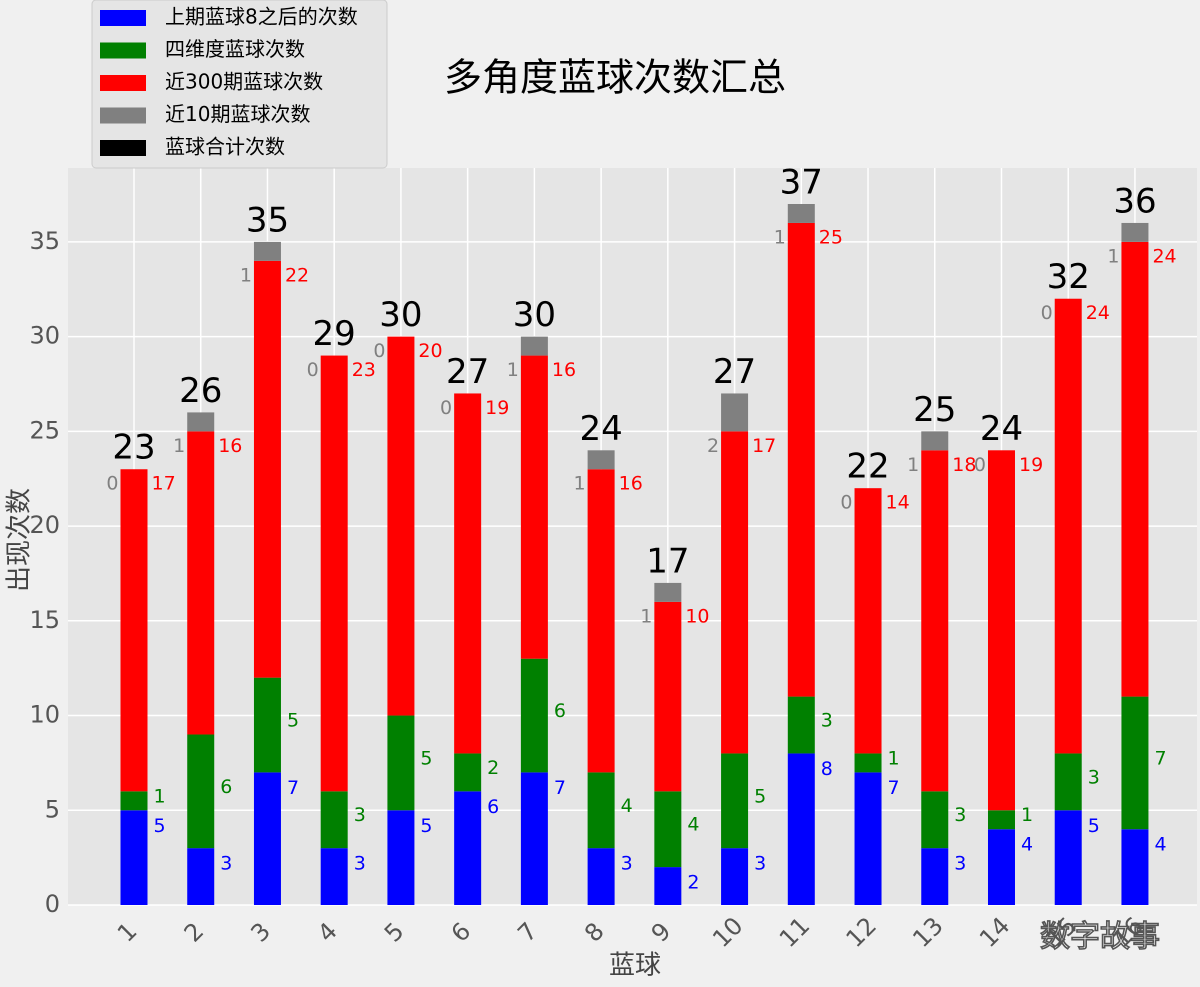 The height and width of the screenshot is (987, 1200). What do you see at coordinates (225, 147) in the screenshot?
I see `legend-label: 蓝球合计次数` at bounding box center [225, 147].